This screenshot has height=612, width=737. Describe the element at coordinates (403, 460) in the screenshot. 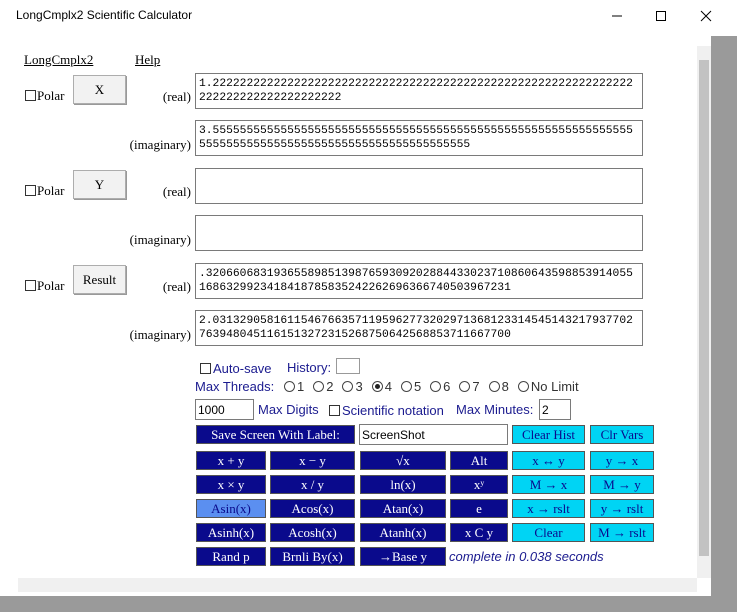

I see `calc-button: √x` at that location.